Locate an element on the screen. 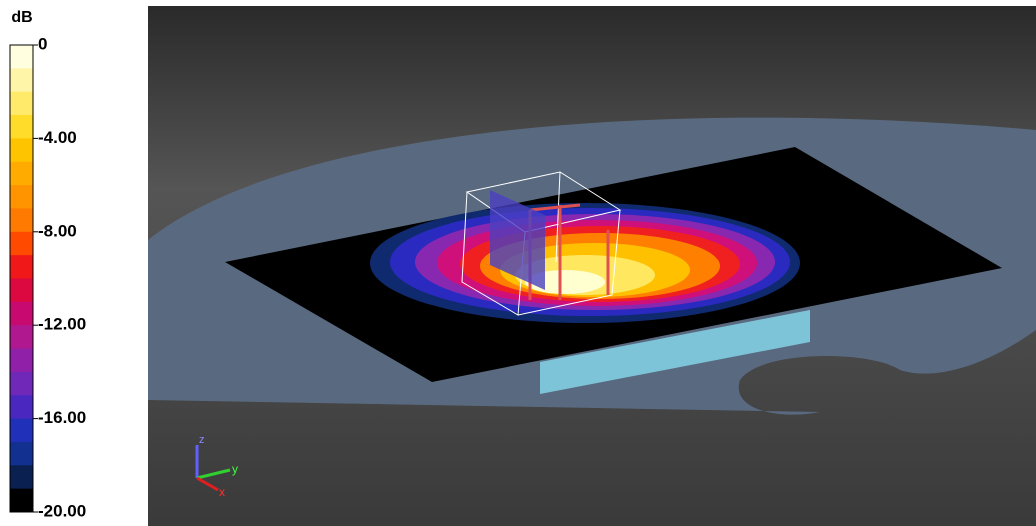  colorbar-unit: dB is located at coordinates (21, 17).